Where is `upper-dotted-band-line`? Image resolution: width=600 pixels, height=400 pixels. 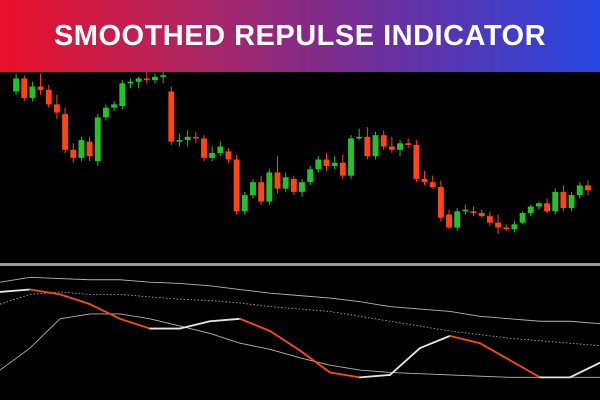 upper-dotted-band-line is located at coordinates (300, 319).